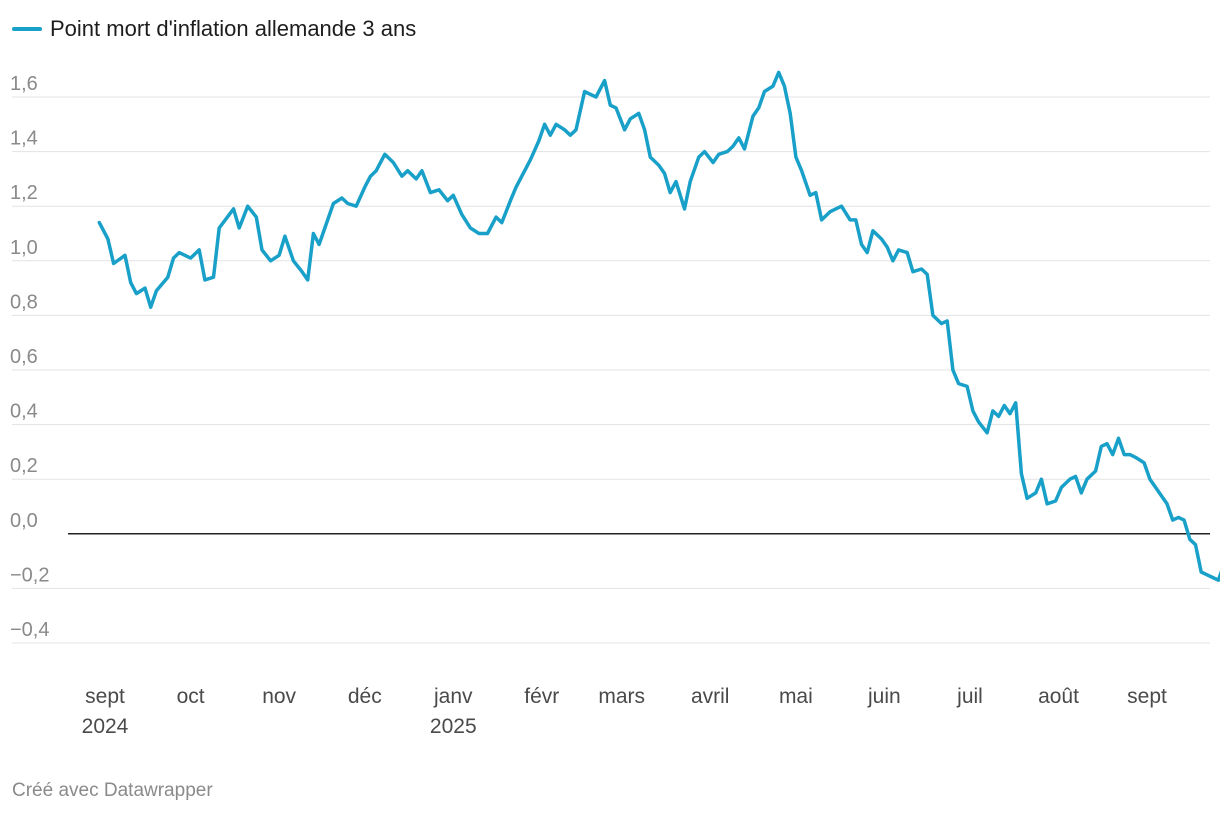  Describe the element at coordinates (24, 521) in the screenshot. I see `y-tick-label: 0,0` at that location.